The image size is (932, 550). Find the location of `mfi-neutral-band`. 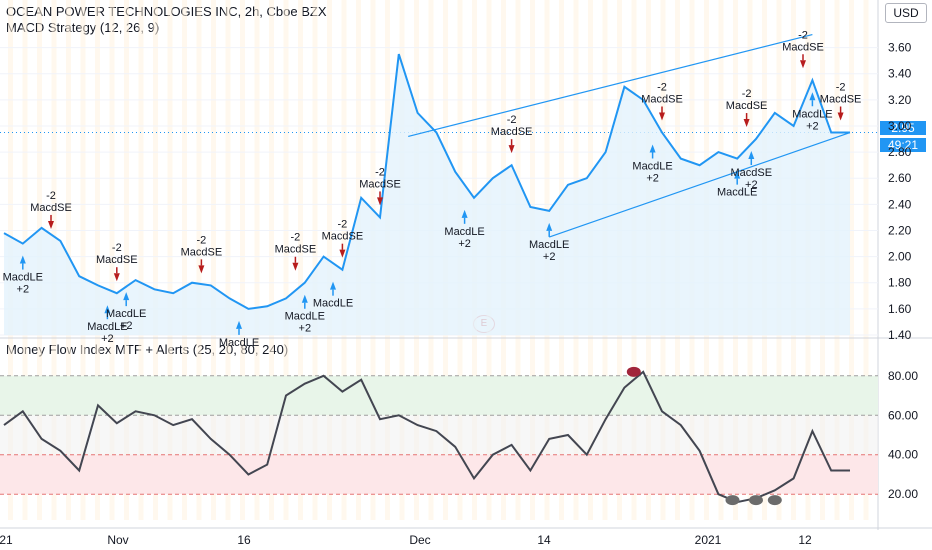

mfi-neutral-band is located at coordinates (439, 435).